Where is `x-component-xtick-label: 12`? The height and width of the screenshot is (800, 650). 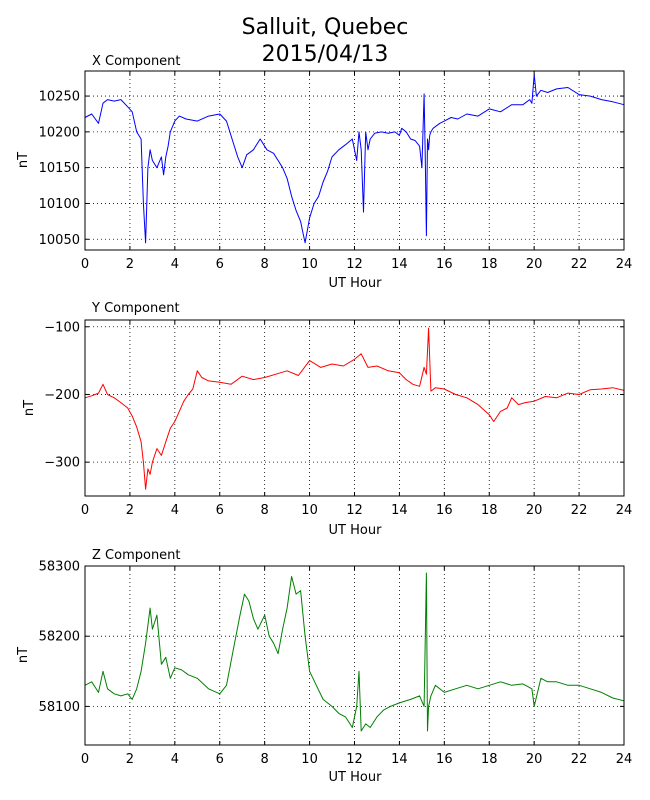
x-component-xtick-label: 12 is located at coordinates (354, 264).